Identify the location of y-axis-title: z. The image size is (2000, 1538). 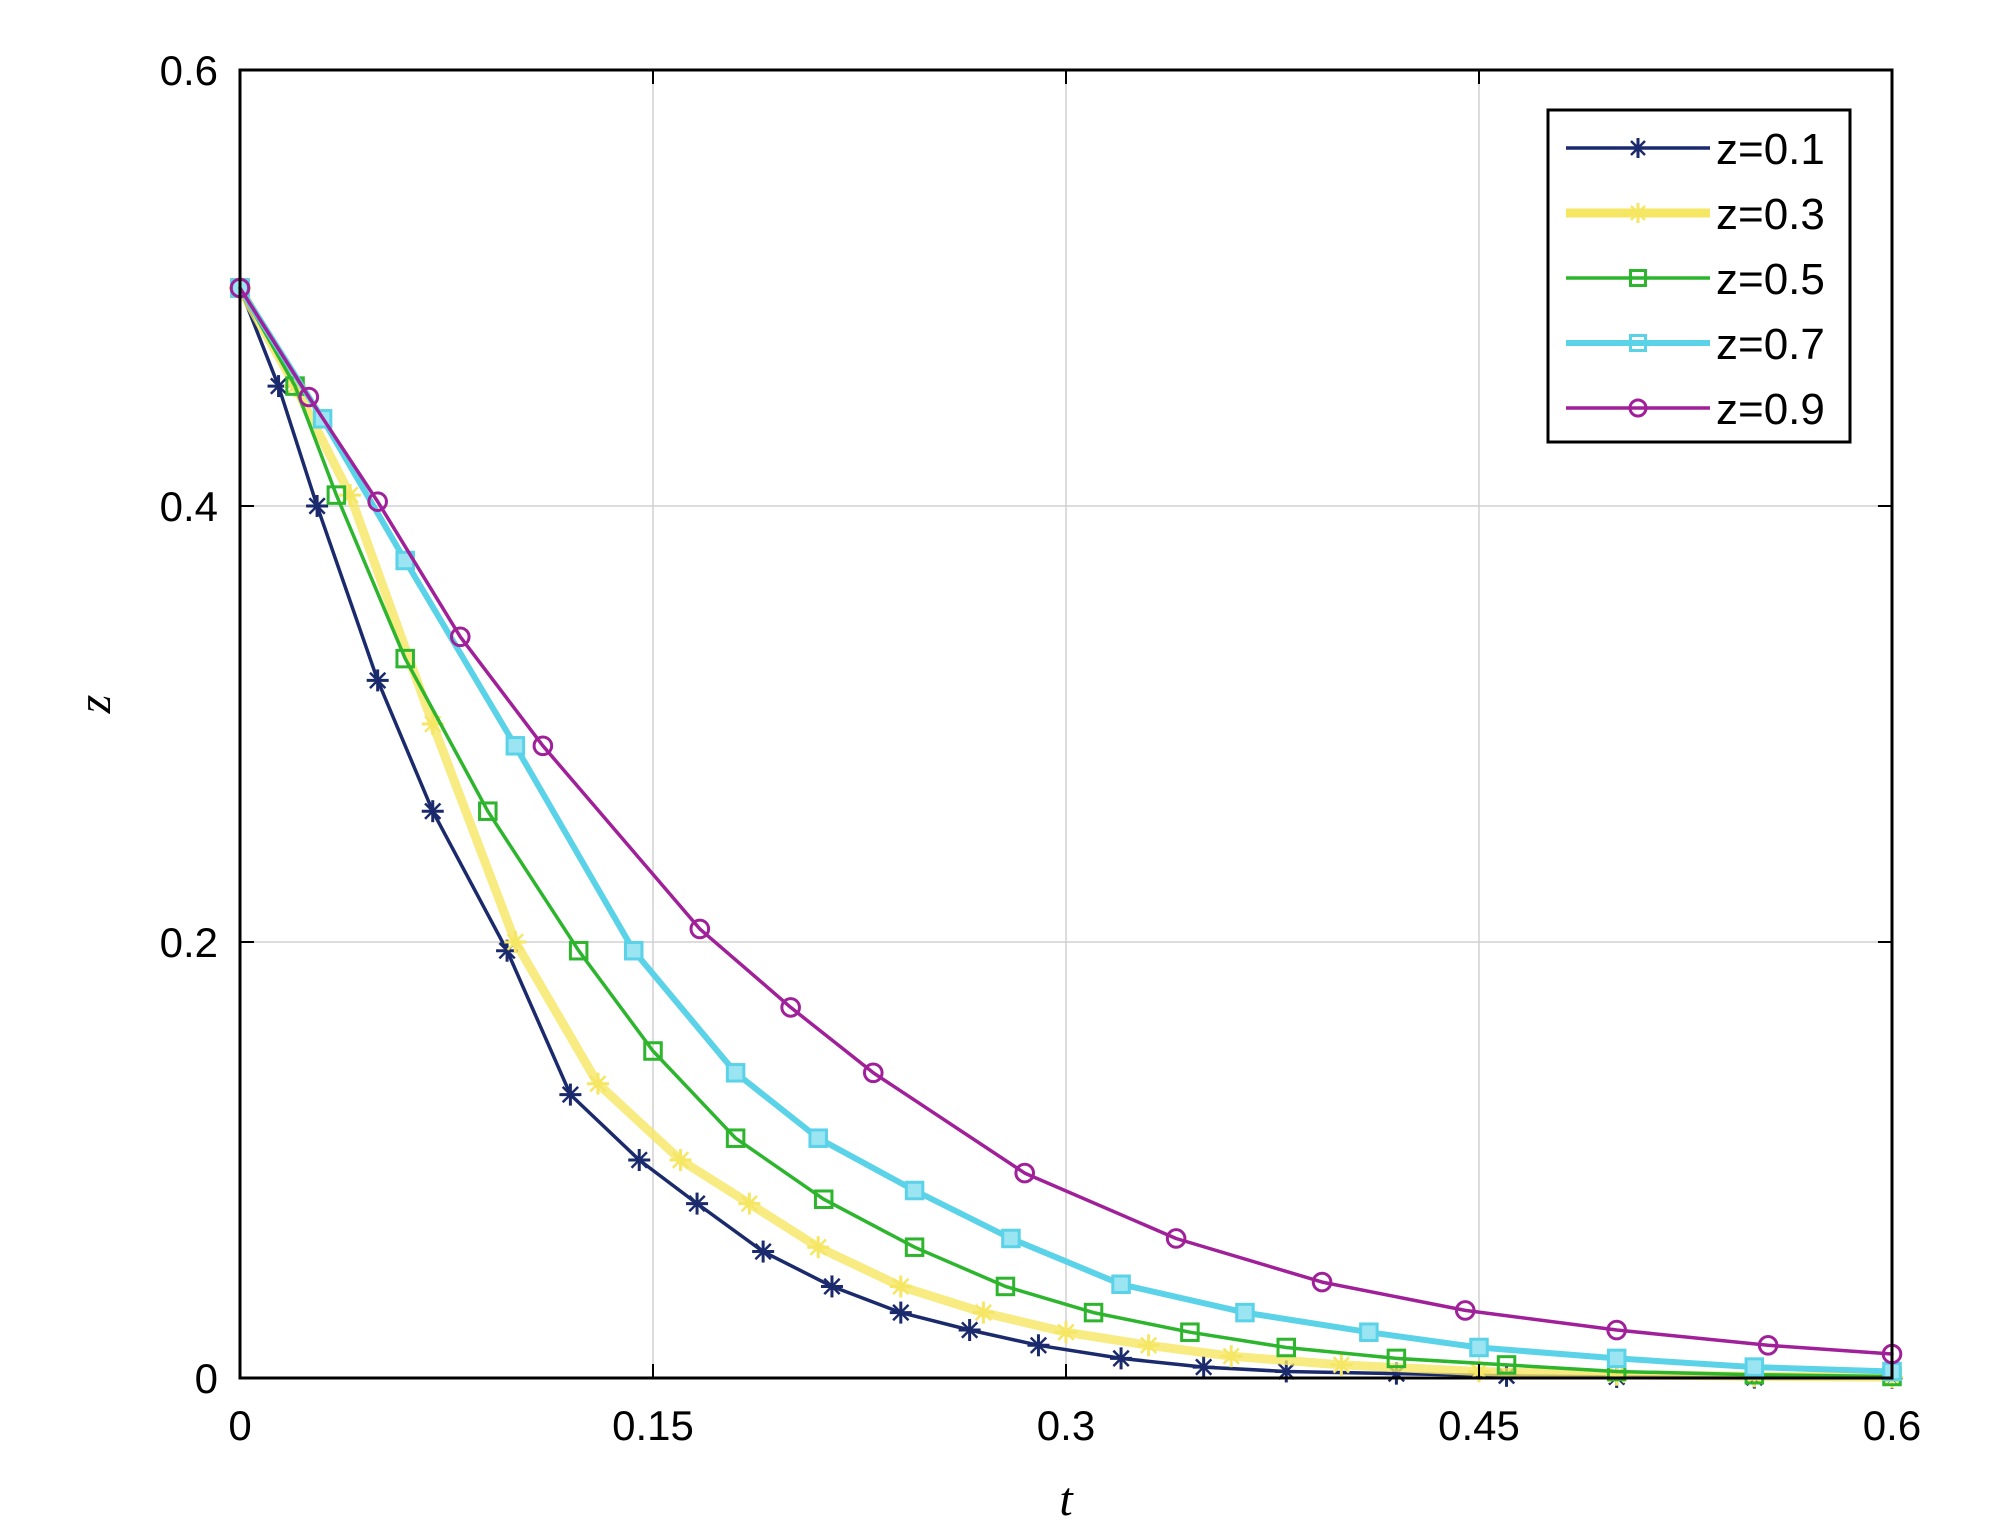
(94, 704).